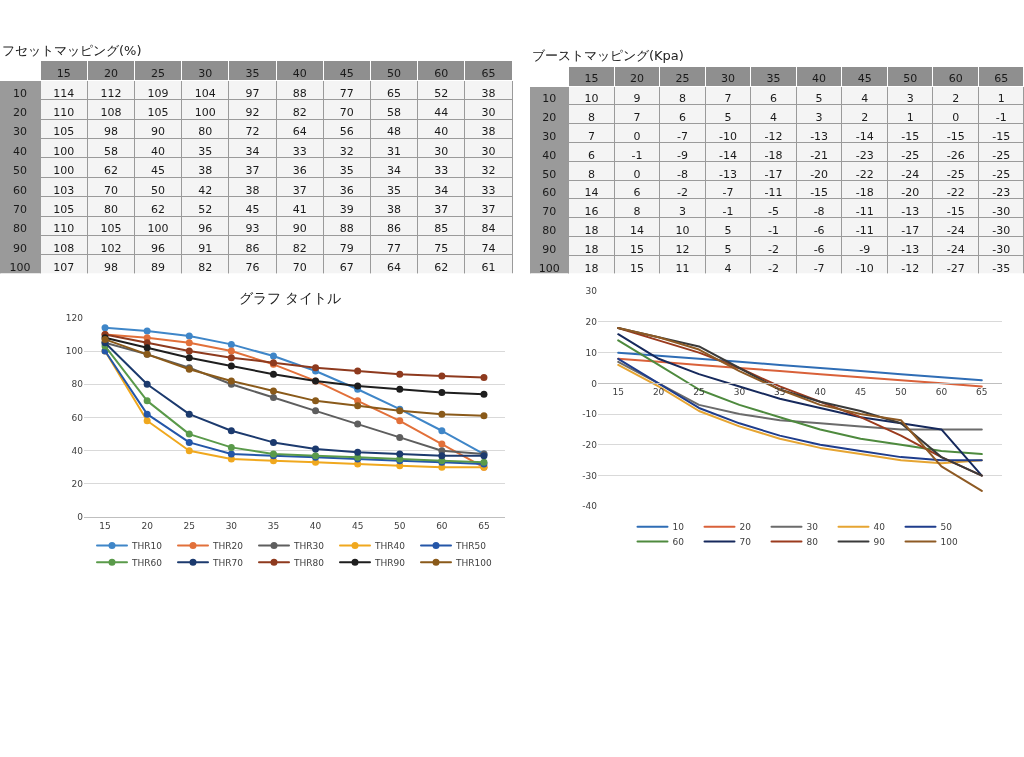 The height and width of the screenshot is (757, 1024). I want to click on data-label: 44, so click(441, 112).